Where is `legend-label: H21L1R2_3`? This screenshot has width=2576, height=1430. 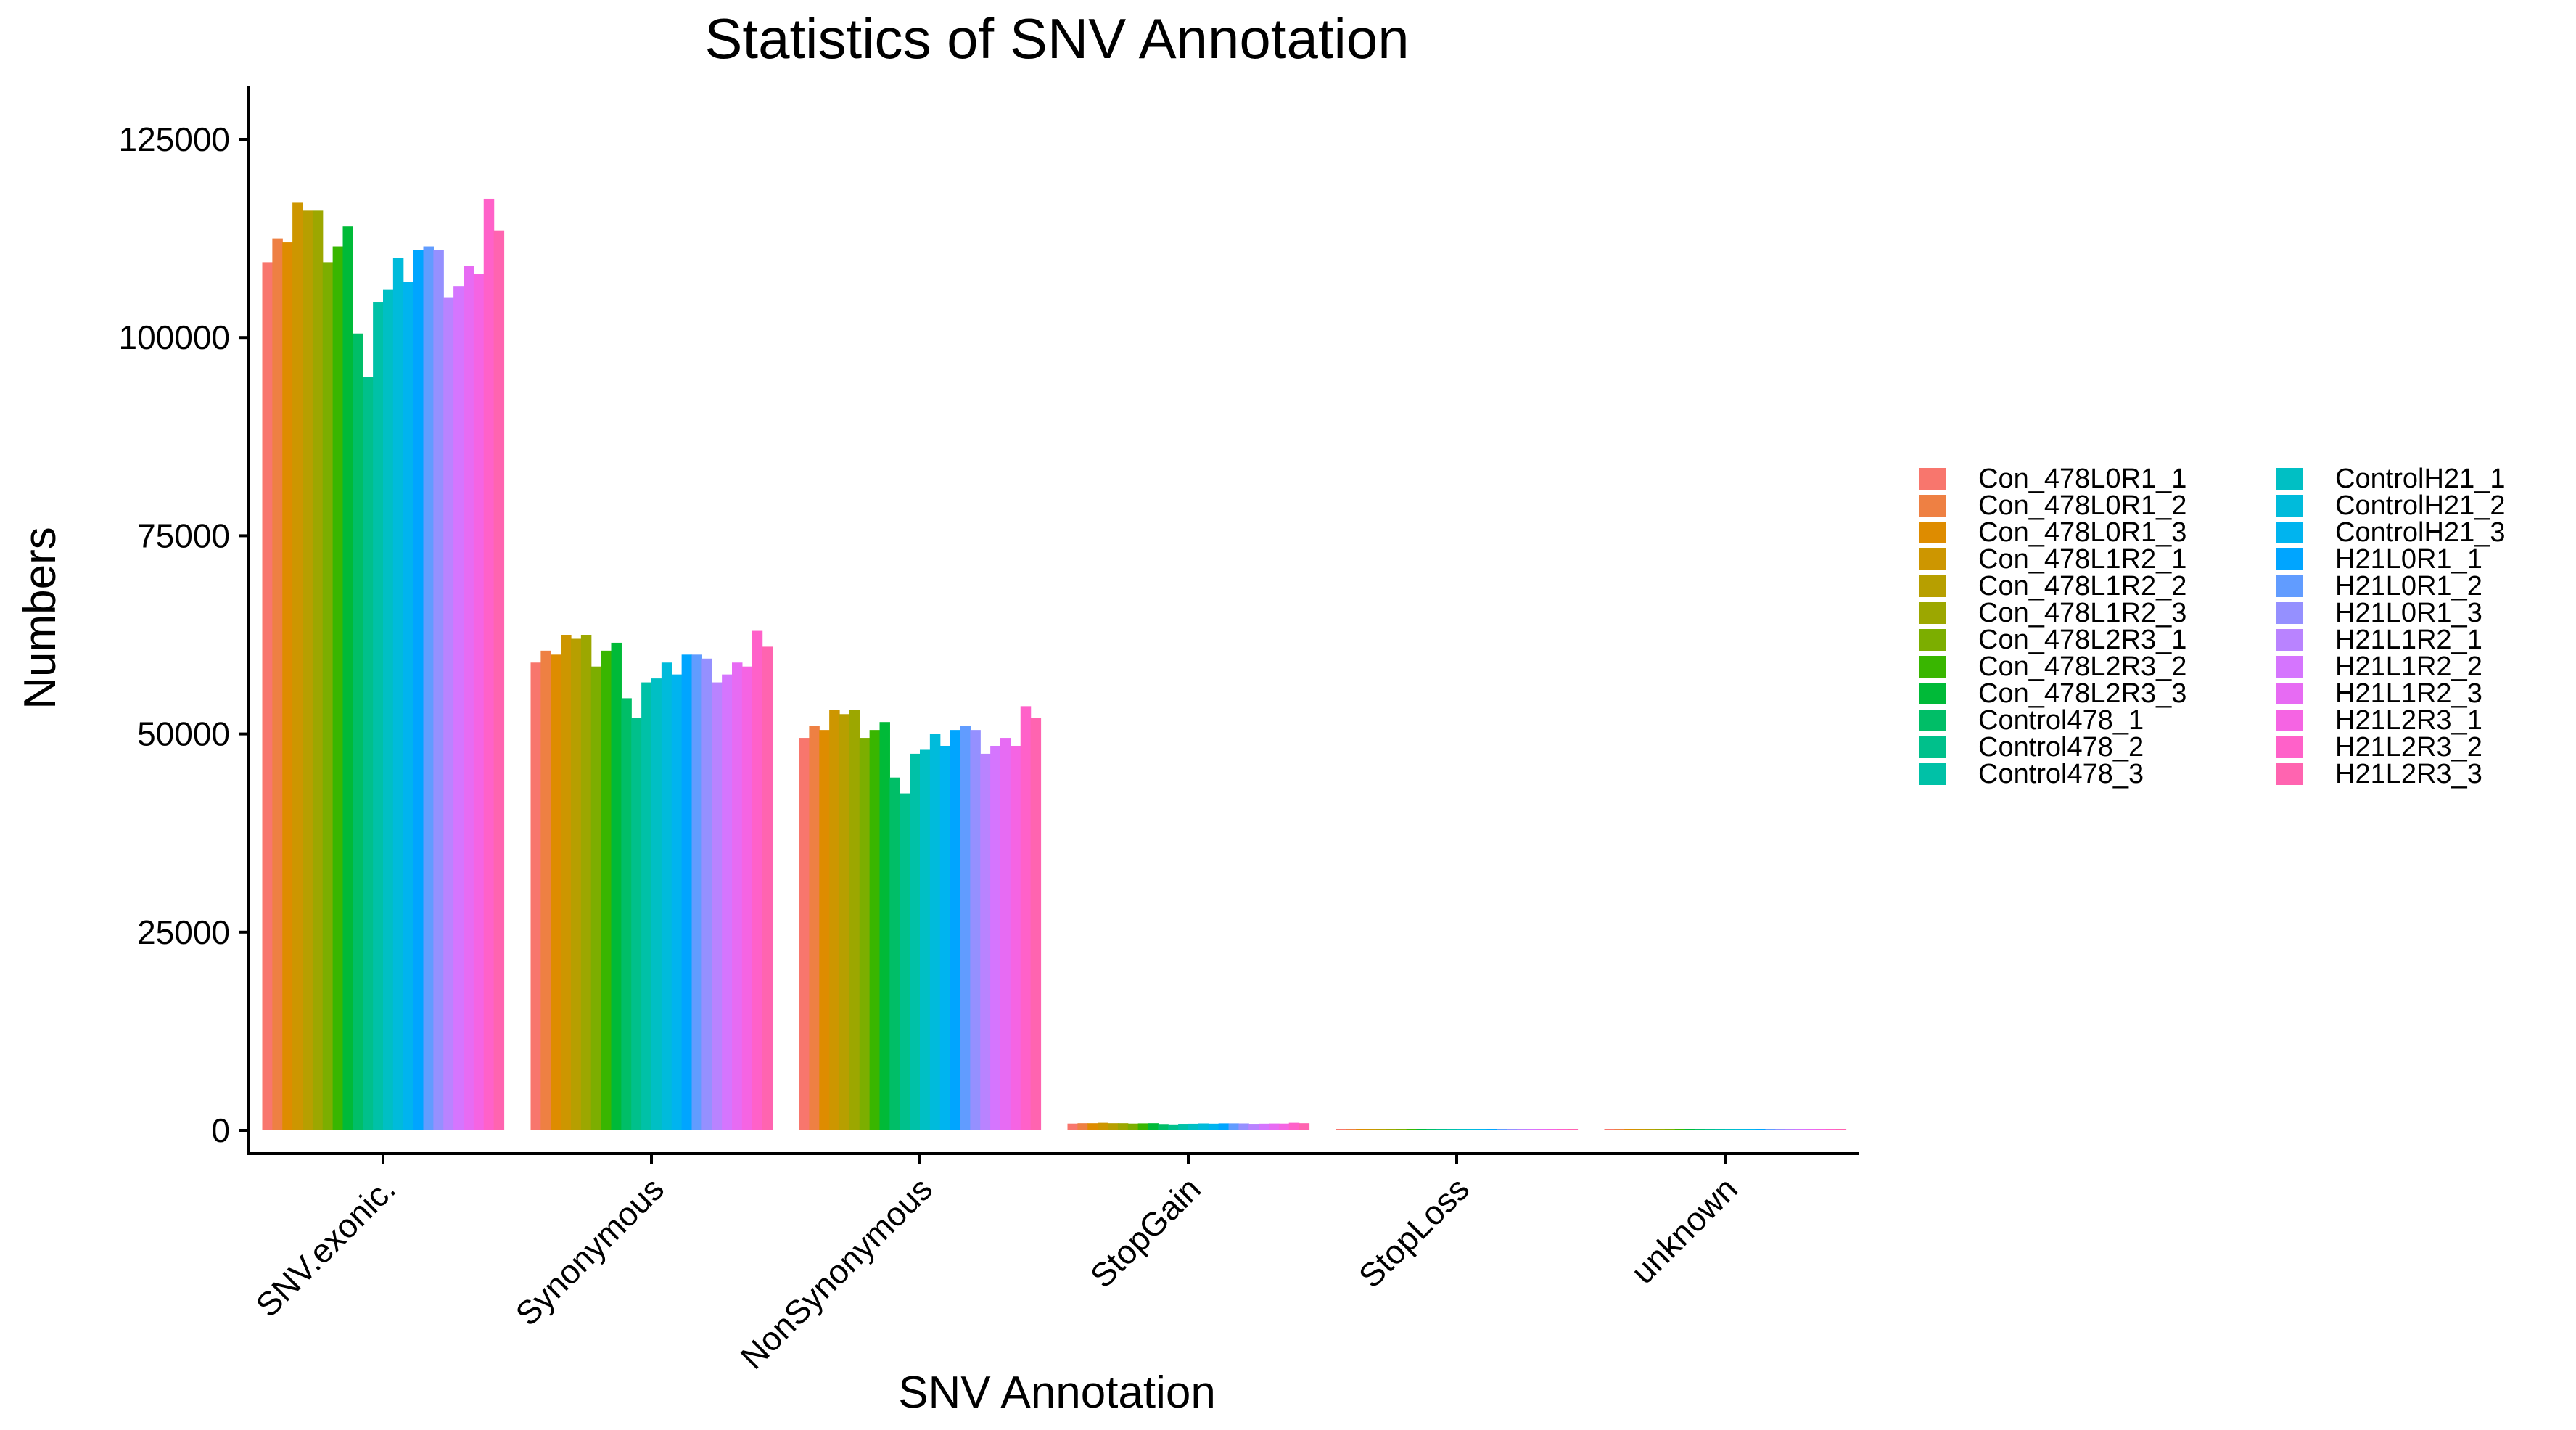 legend-label: H21L1R2_3 is located at coordinates (2408, 693).